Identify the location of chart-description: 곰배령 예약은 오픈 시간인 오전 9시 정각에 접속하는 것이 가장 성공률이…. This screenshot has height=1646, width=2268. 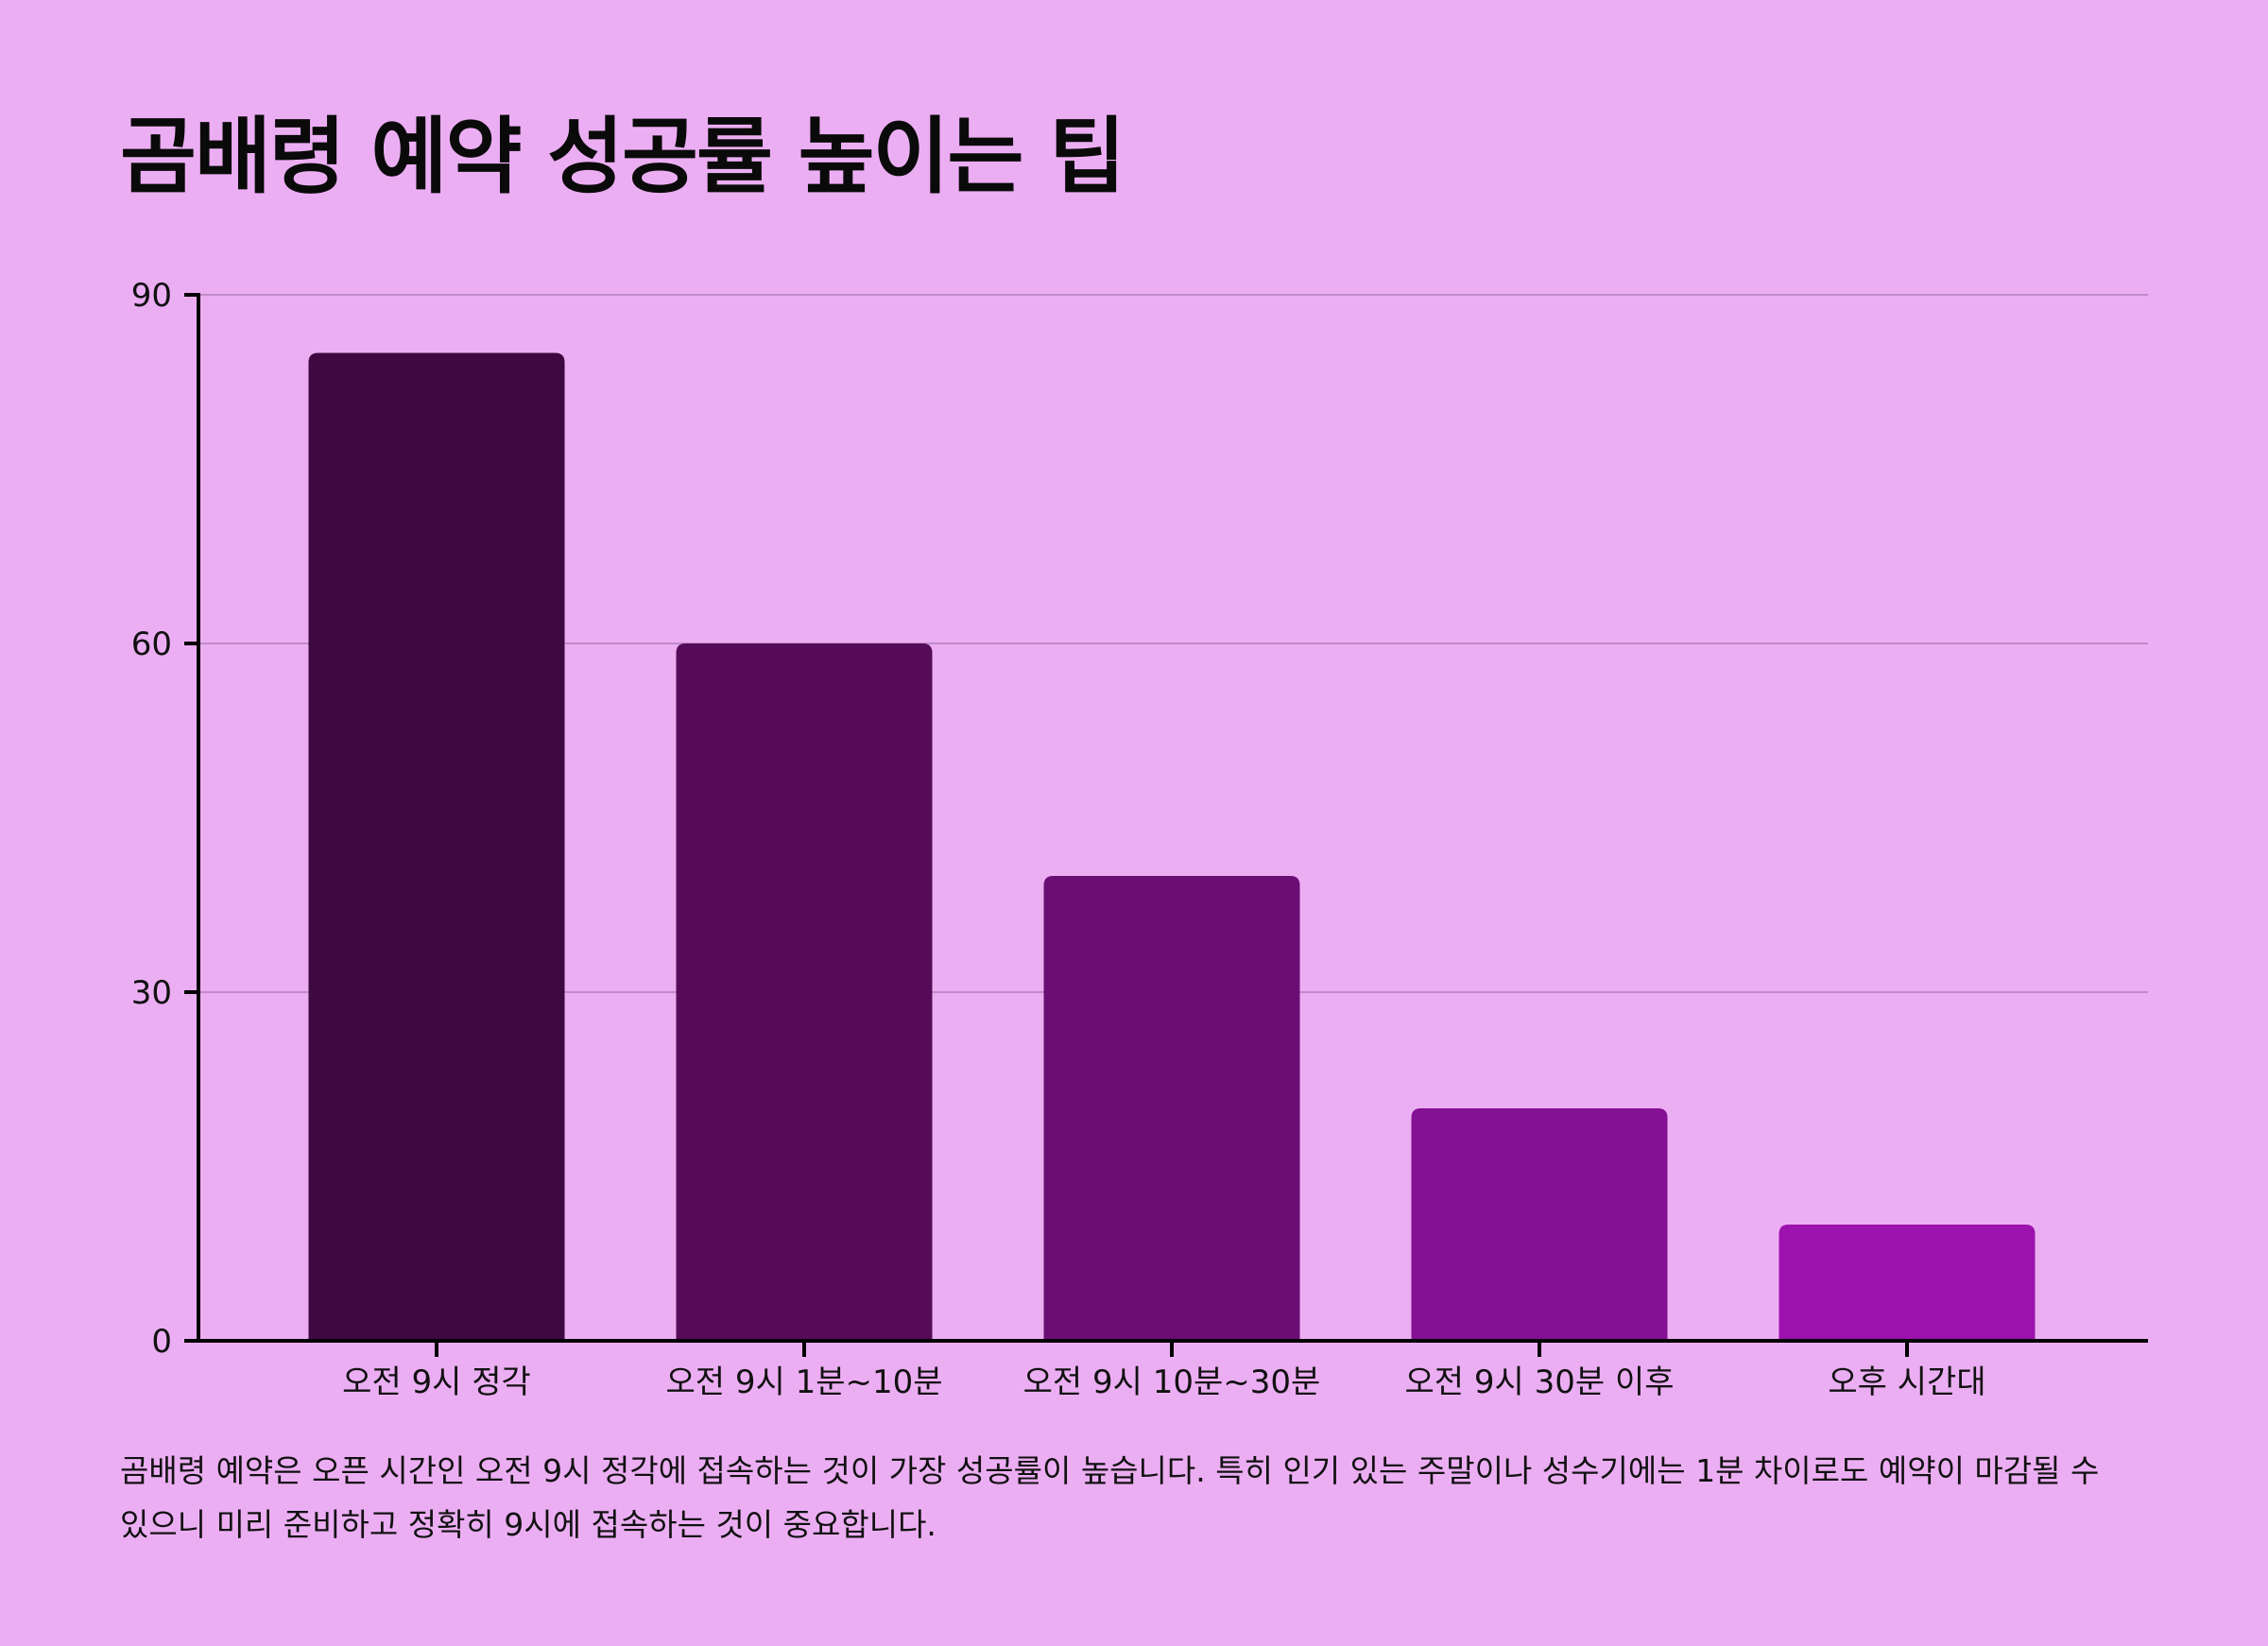
(1110, 1497).